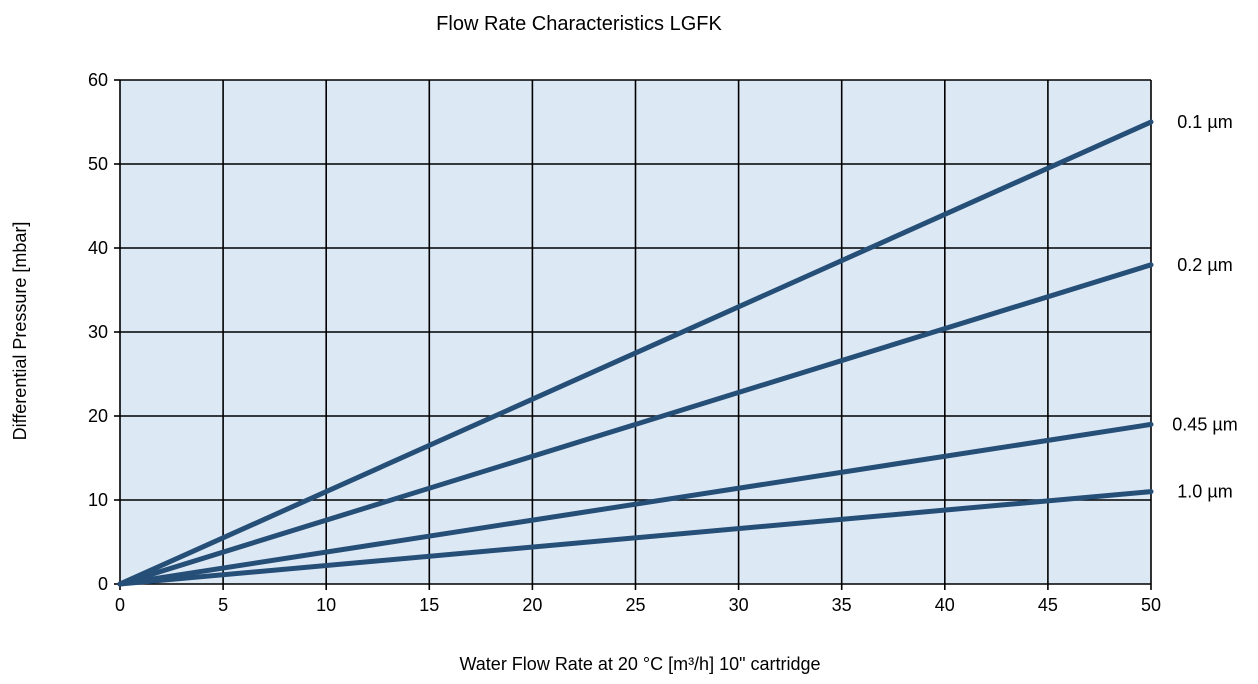 Image resolution: width=1258 pixels, height=684 pixels. Describe the element at coordinates (1204, 424) in the screenshot. I see `series-label-2: 0.45 µm` at that location.